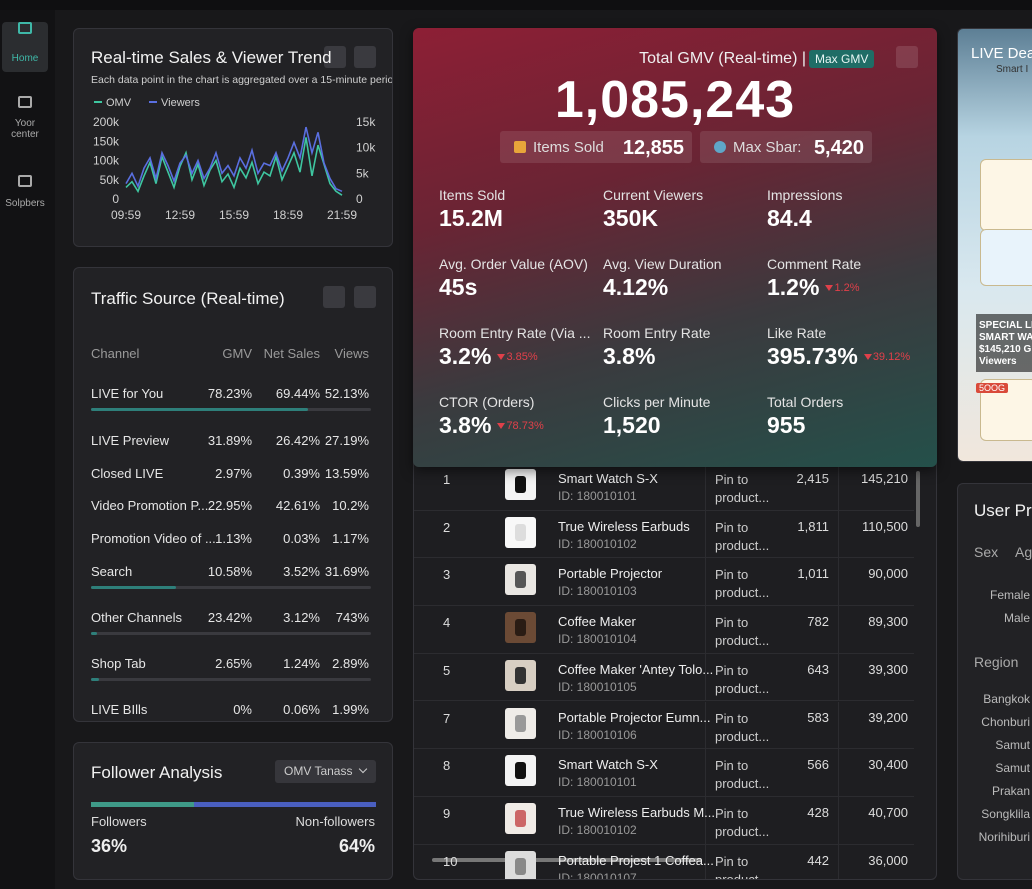  What do you see at coordinates (366, 122) in the screenshot?
I see `y2-tick-label: 15k` at bounding box center [366, 122].